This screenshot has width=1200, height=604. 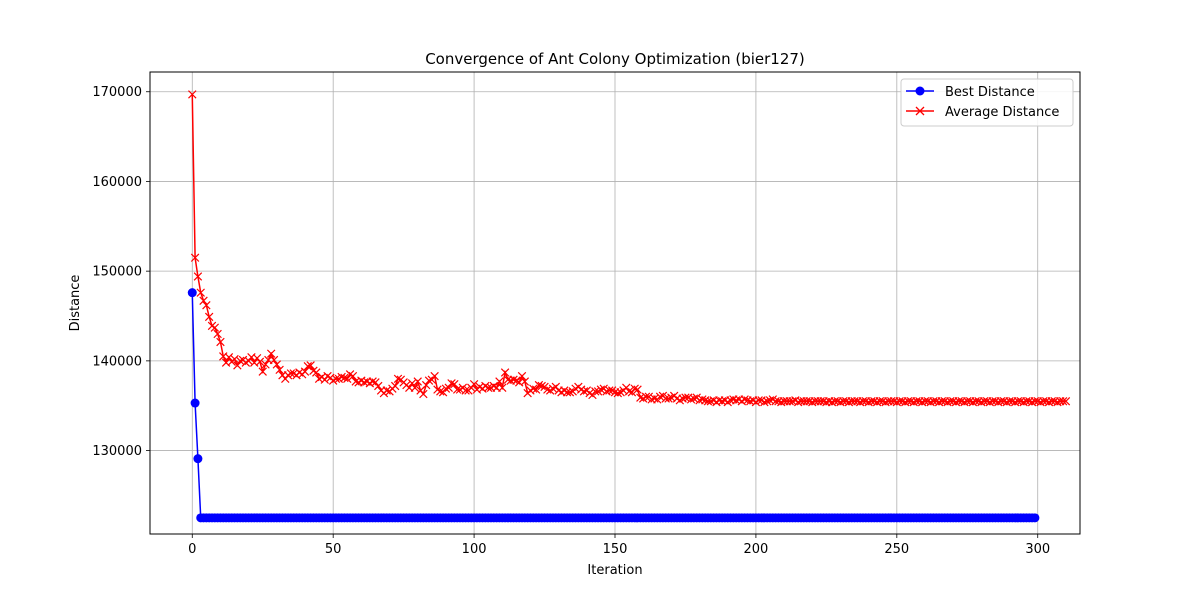 What do you see at coordinates (614, 570) in the screenshot?
I see `x-axis-label: Iteration` at bounding box center [614, 570].